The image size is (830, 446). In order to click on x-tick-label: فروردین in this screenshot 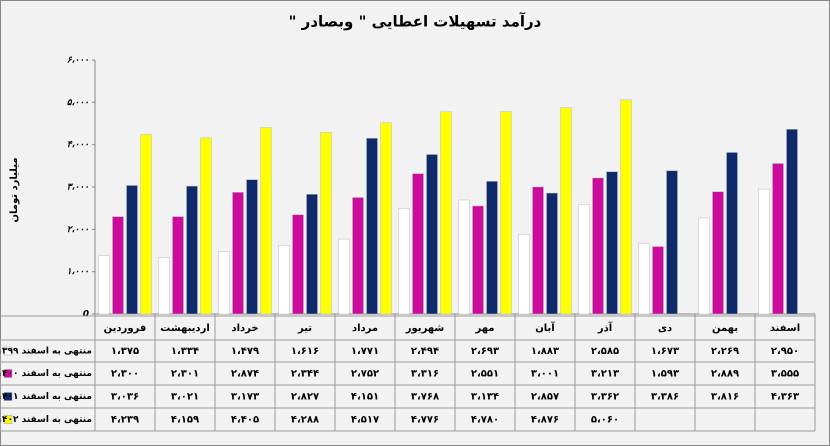, I will do `click(125, 328)`.